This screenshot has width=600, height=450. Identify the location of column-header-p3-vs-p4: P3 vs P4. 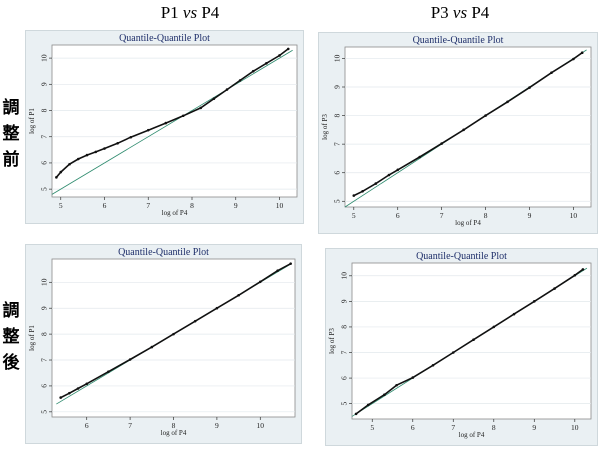
(460, 13).